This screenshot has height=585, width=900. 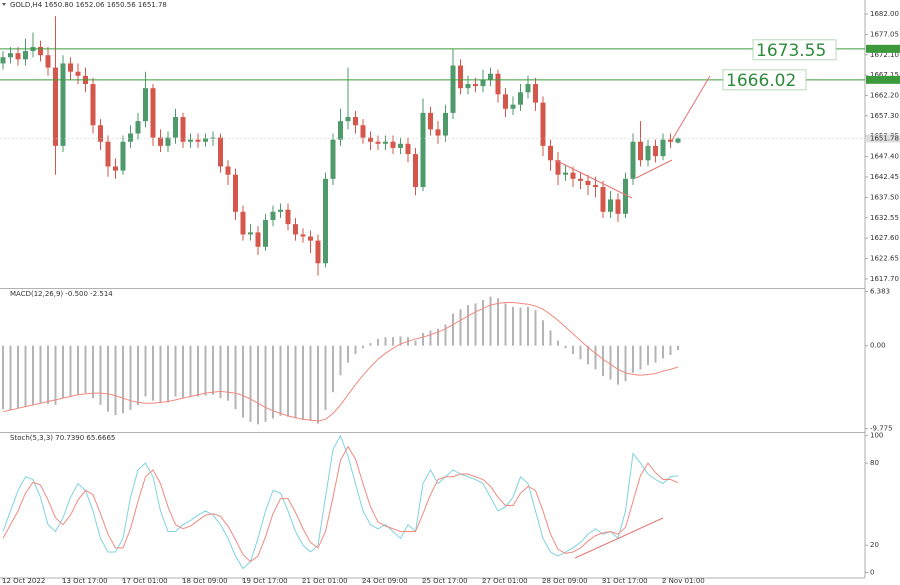 I want to click on price-tag, so click(x=883, y=138).